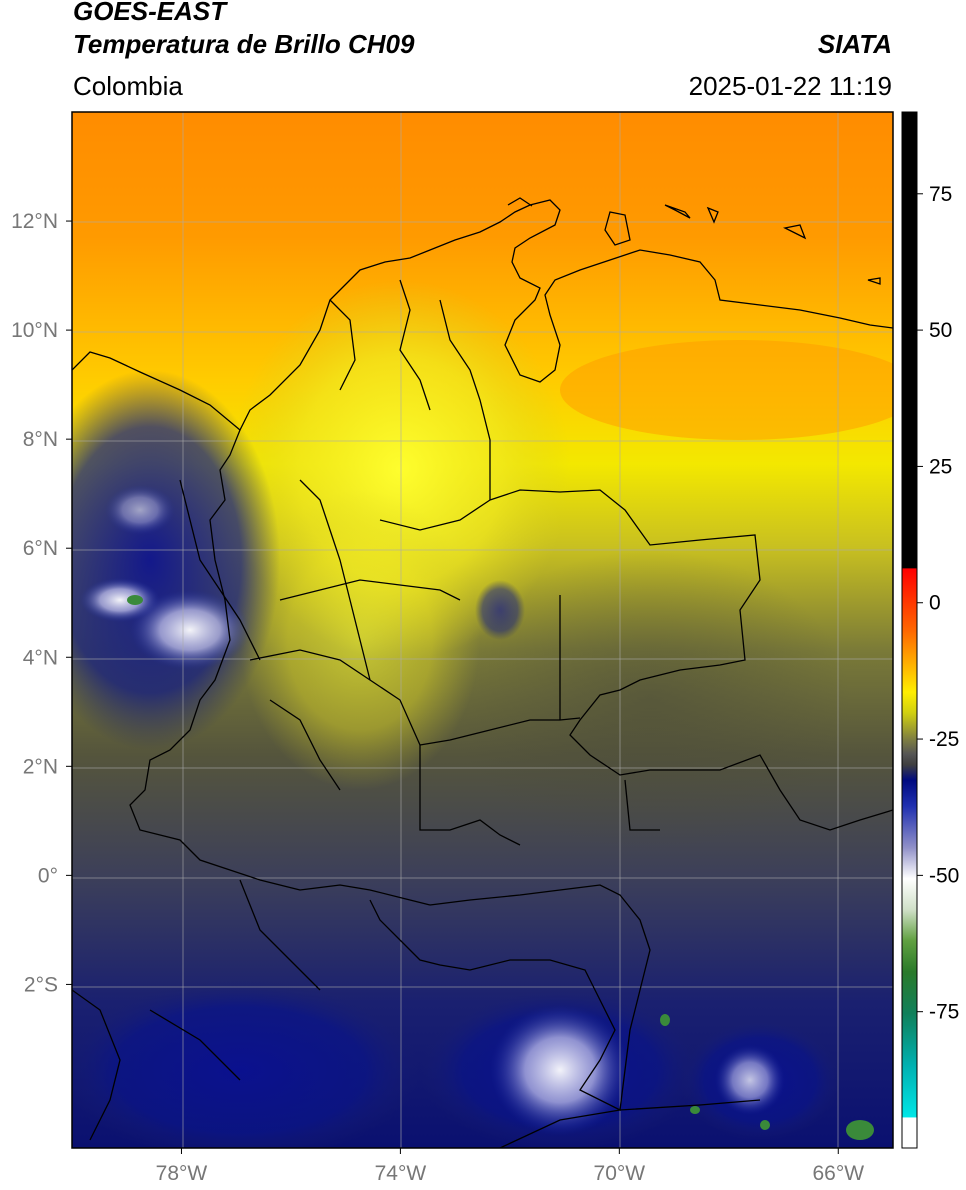 Image resolution: width=966 pixels, height=1190 pixels. I want to click on latitude-axis: 12°N 10°N 8°N 6°N 4°N 2°N 0° 2°S, so click(41, 603).